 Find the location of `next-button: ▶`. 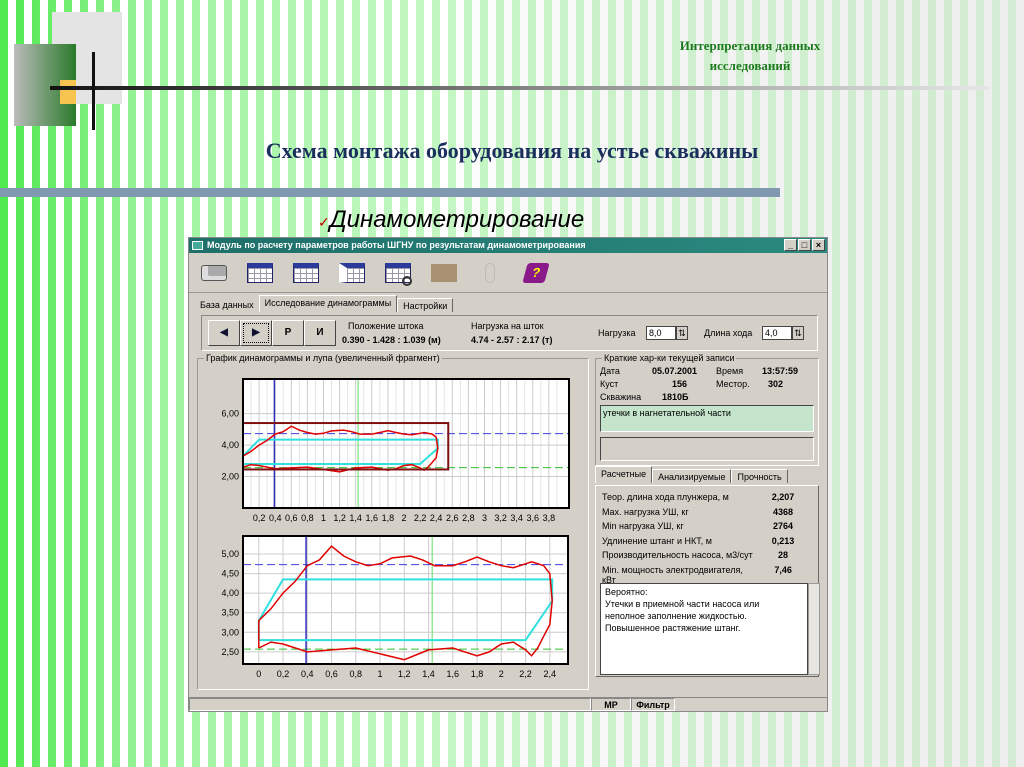

next-button: ▶ is located at coordinates (256, 333).